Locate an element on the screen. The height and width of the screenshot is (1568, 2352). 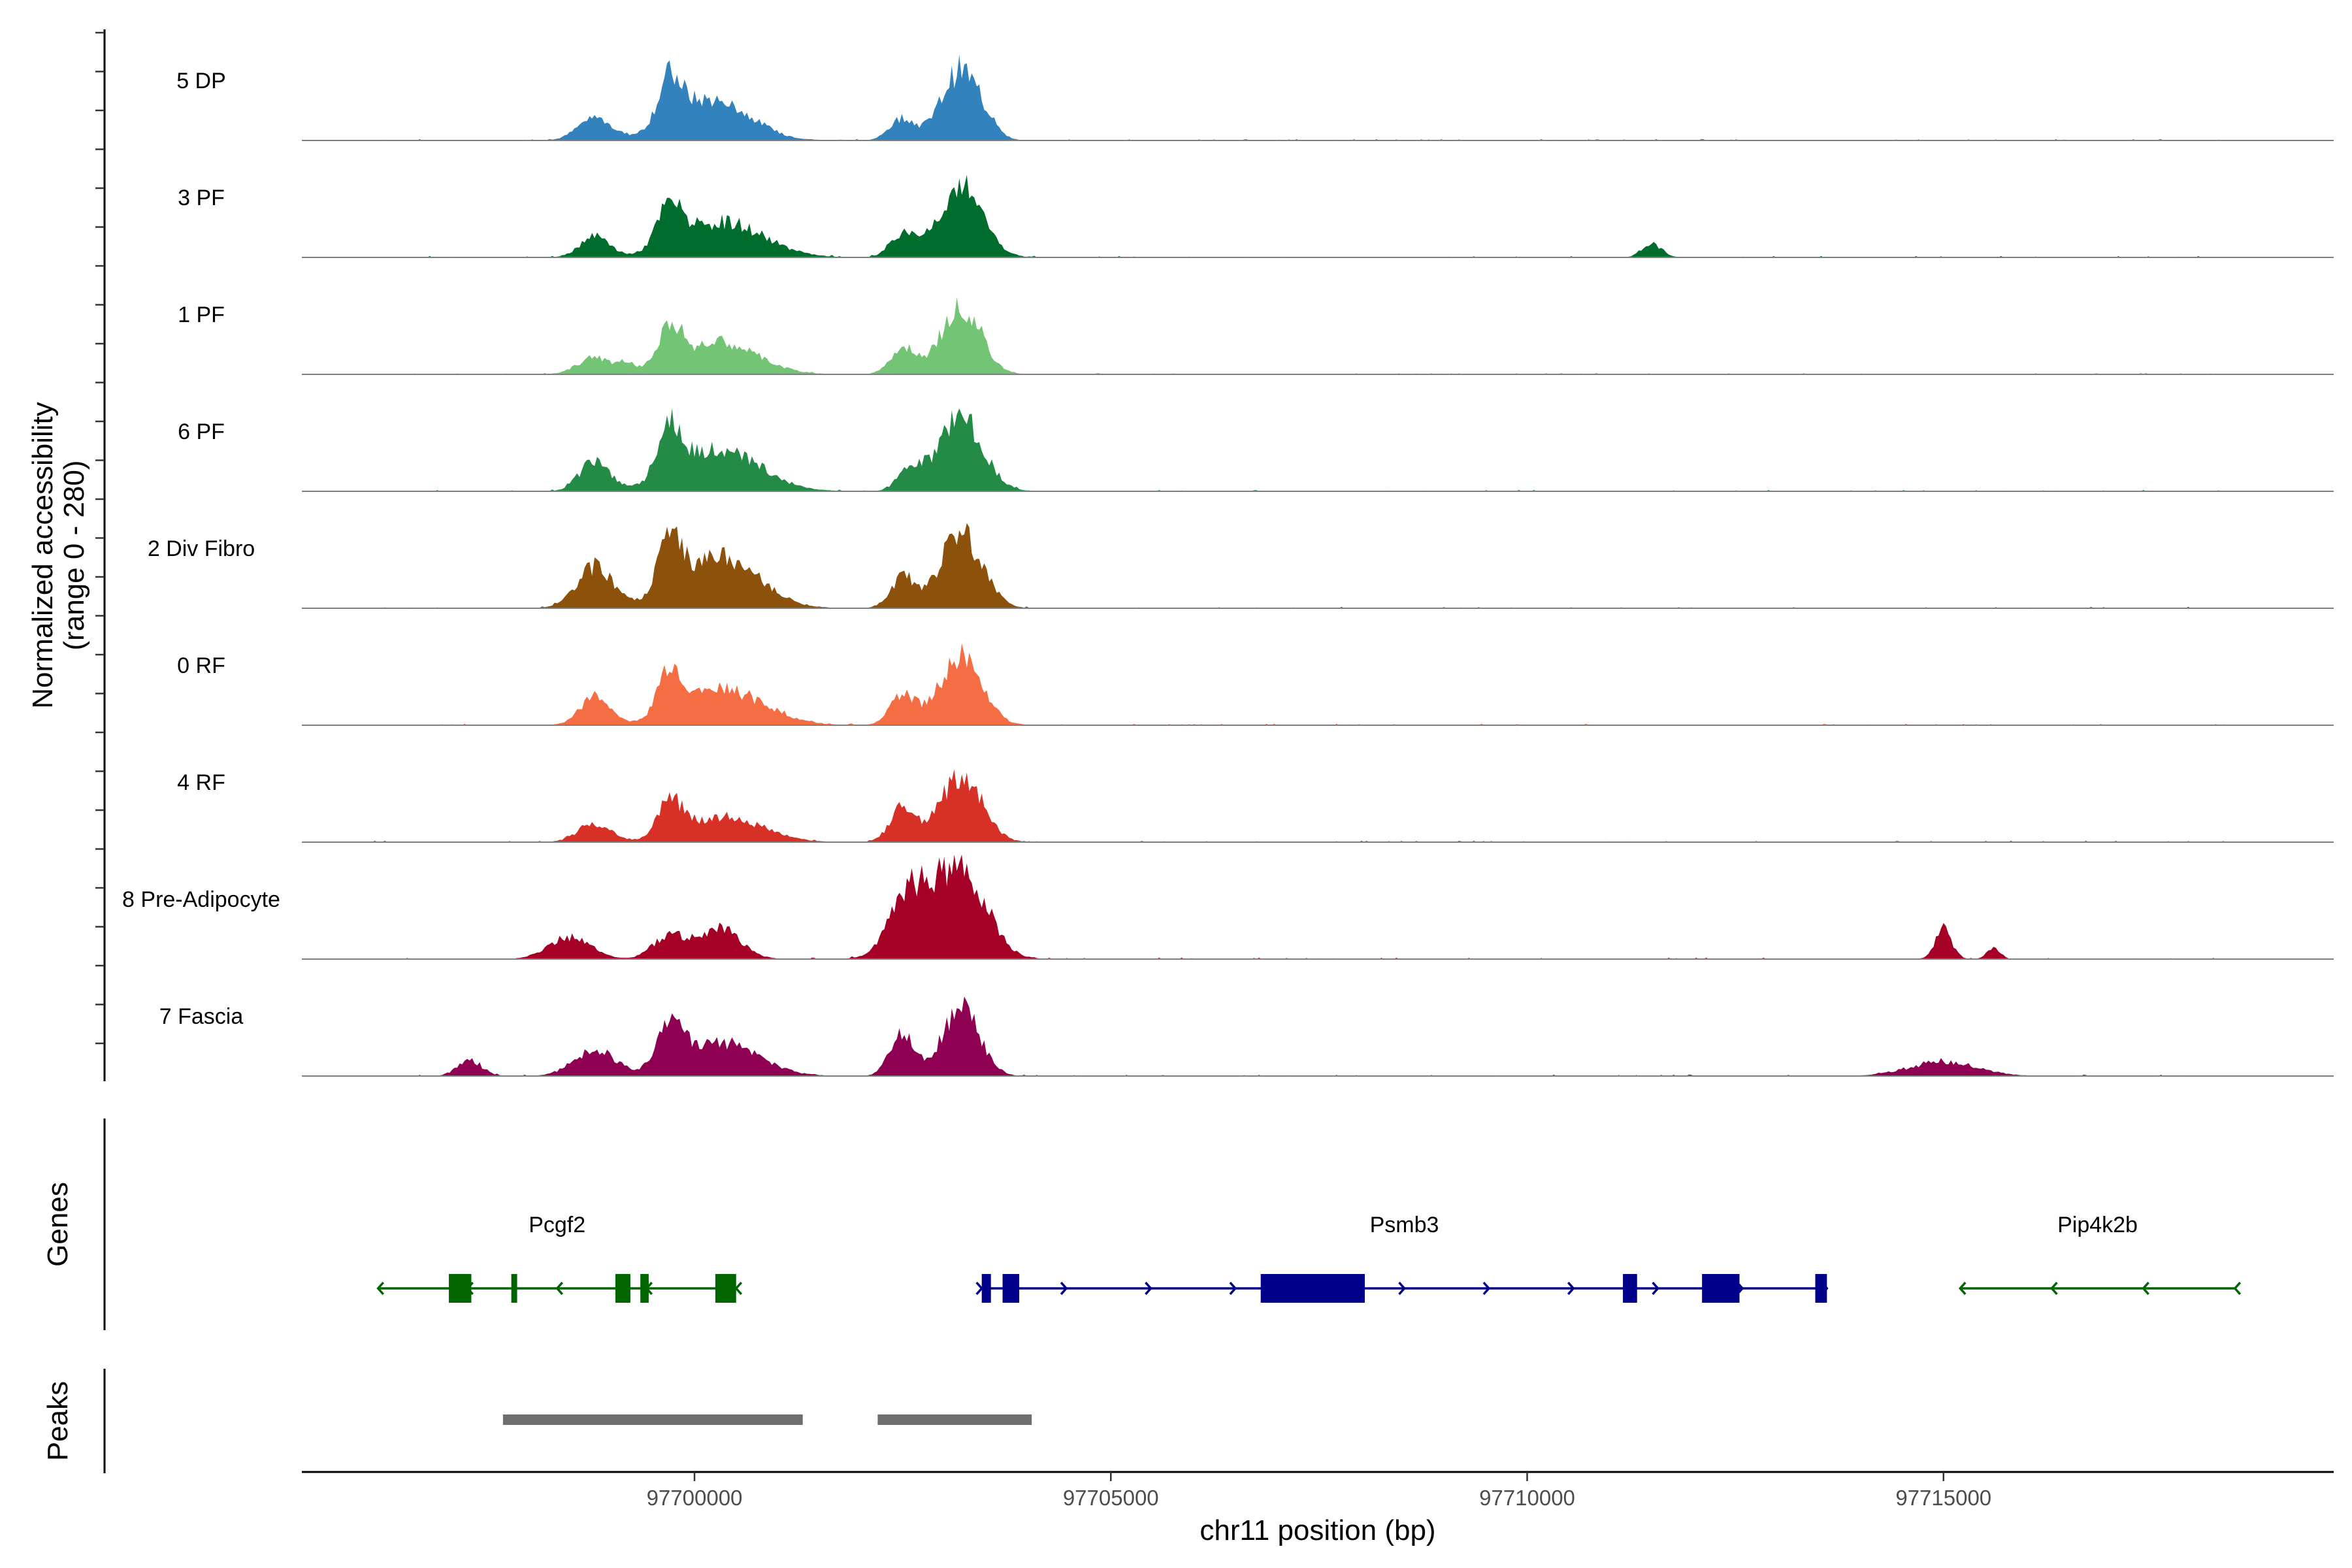
track-label: 7 Fascia is located at coordinates (201, 1016).